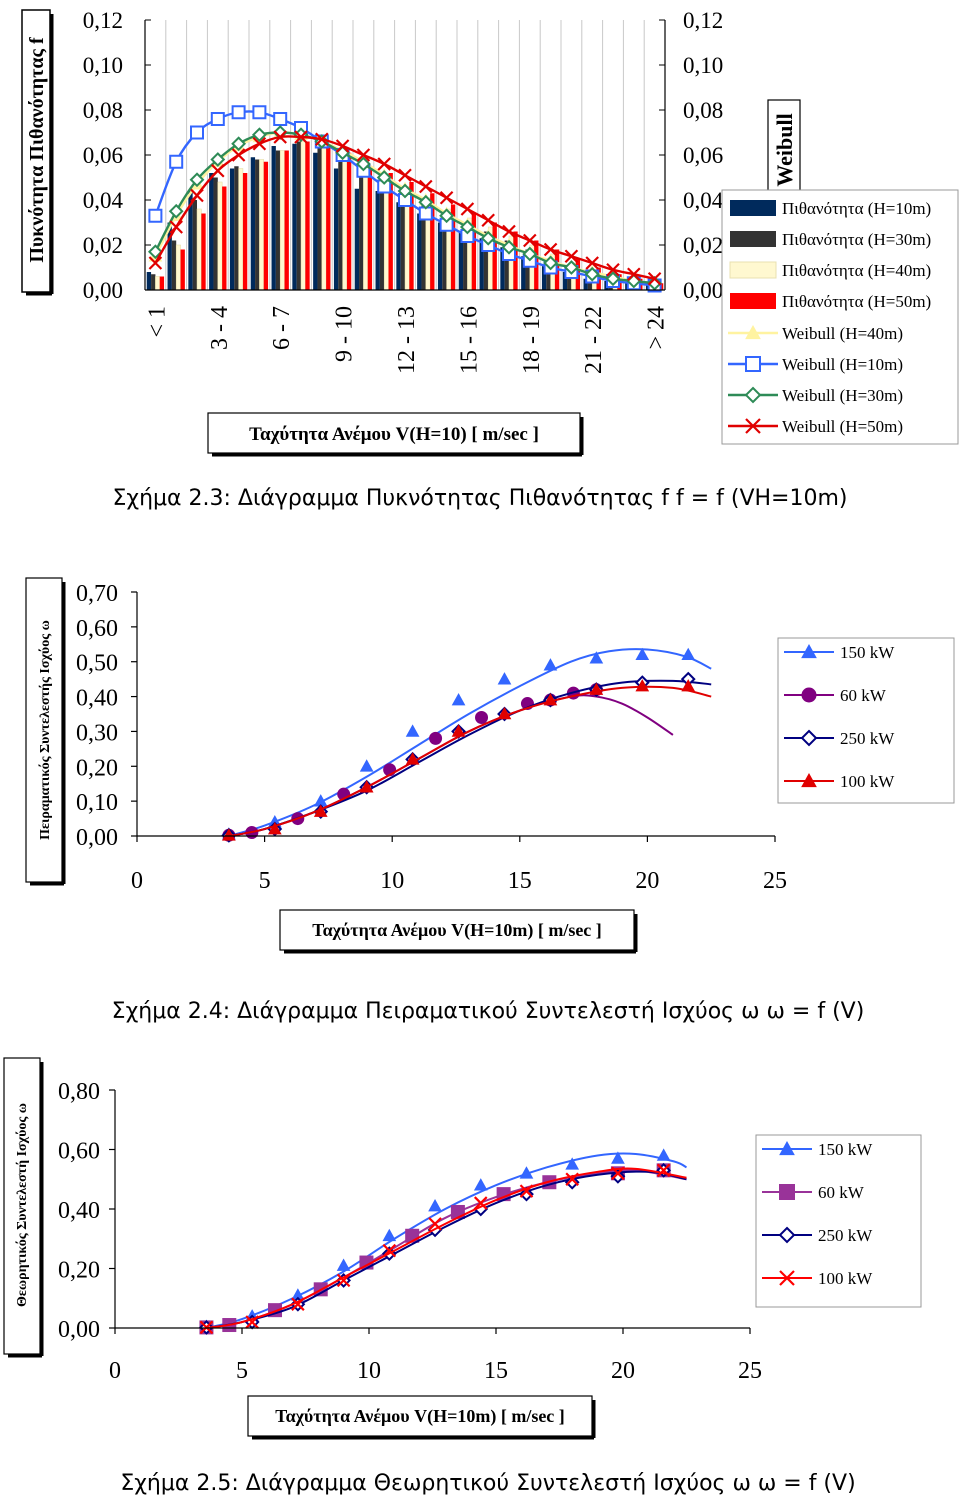 This screenshot has width=960, height=1497. What do you see at coordinates (657, 328) in the screenshot?
I see `chart1-xtick-label: > 24` at bounding box center [657, 328].